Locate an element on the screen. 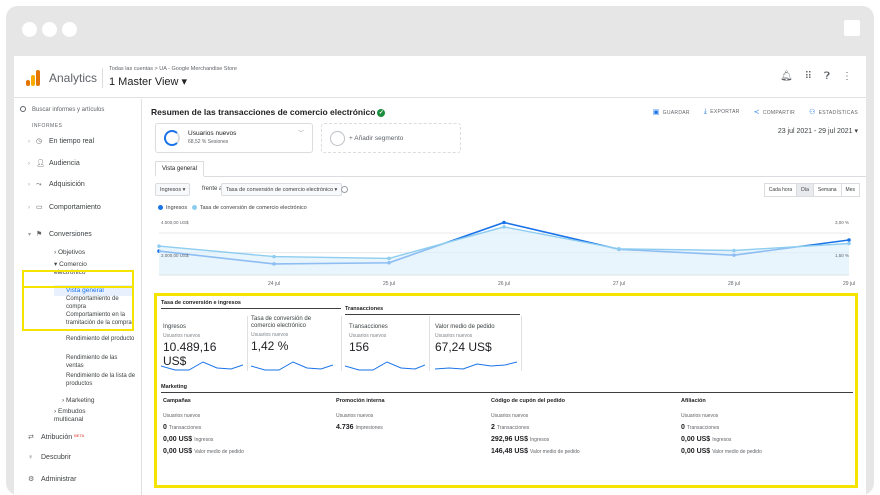  sidebar-item-ecommerce: ▾ Comercio electrónico is located at coordinates (70, 268).